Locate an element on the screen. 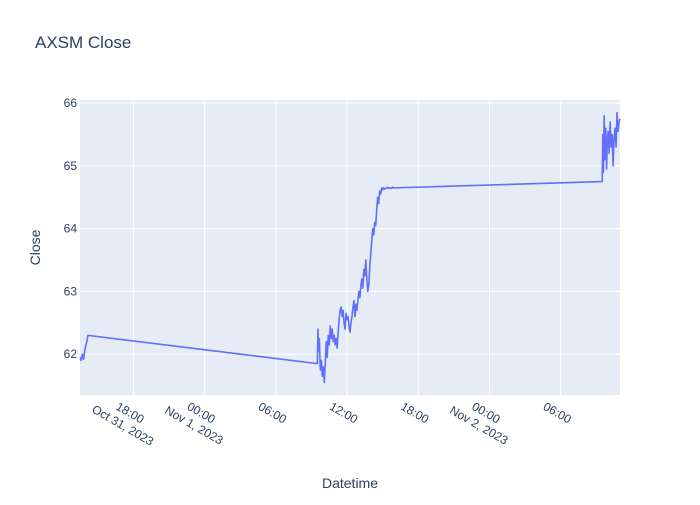 Image resolution: width=700 pixels, height=505 pixels. x-tick-label: 00:00Nov 1, 2023 is located at coordinates (197, 419).